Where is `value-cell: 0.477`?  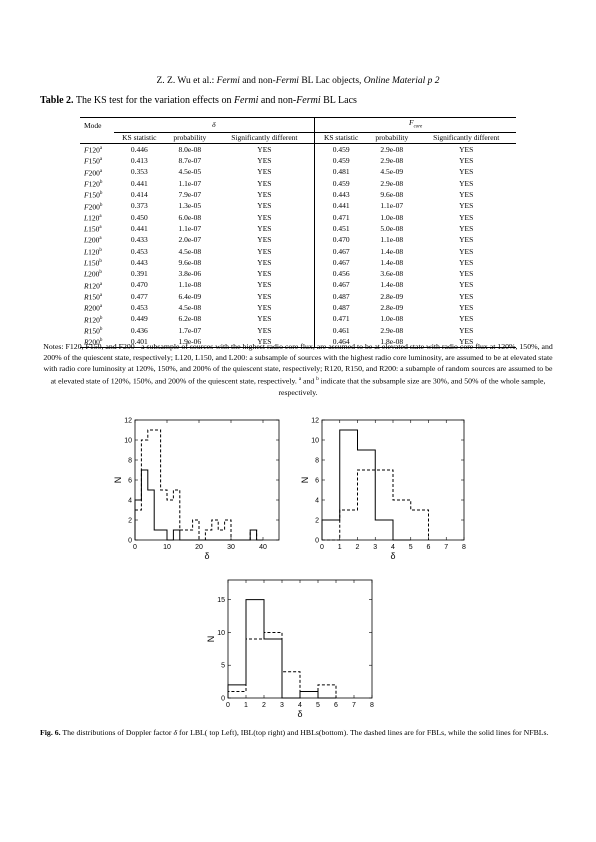 value-cell: 0.477 is located at coordinates (139, 296).